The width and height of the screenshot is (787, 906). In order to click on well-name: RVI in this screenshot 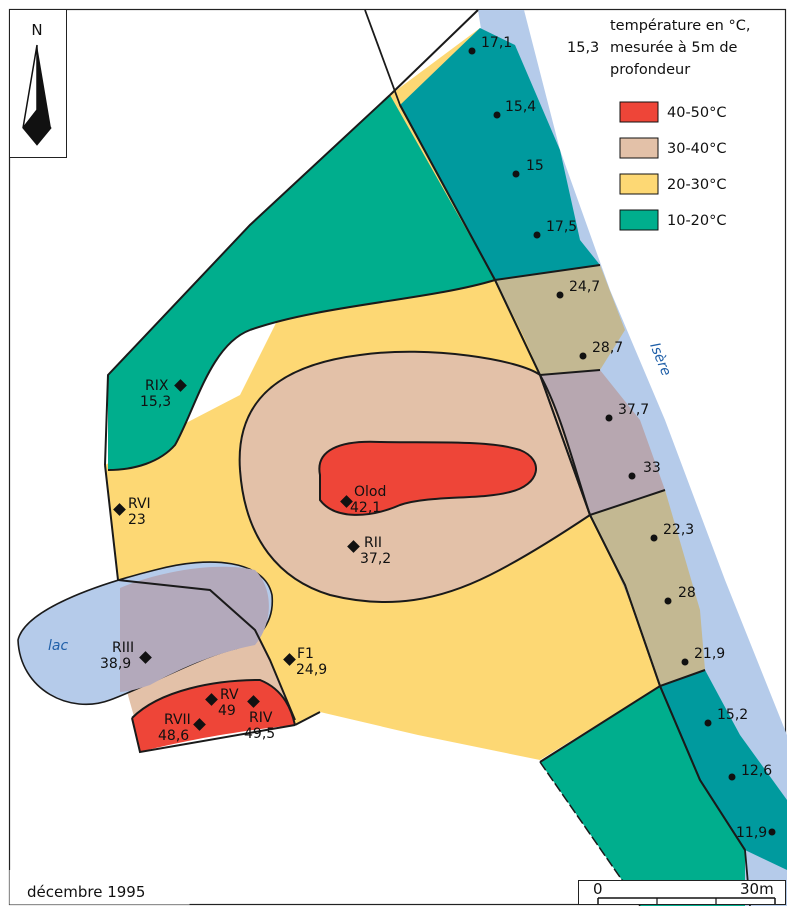, I will do `click(139, 504)`.